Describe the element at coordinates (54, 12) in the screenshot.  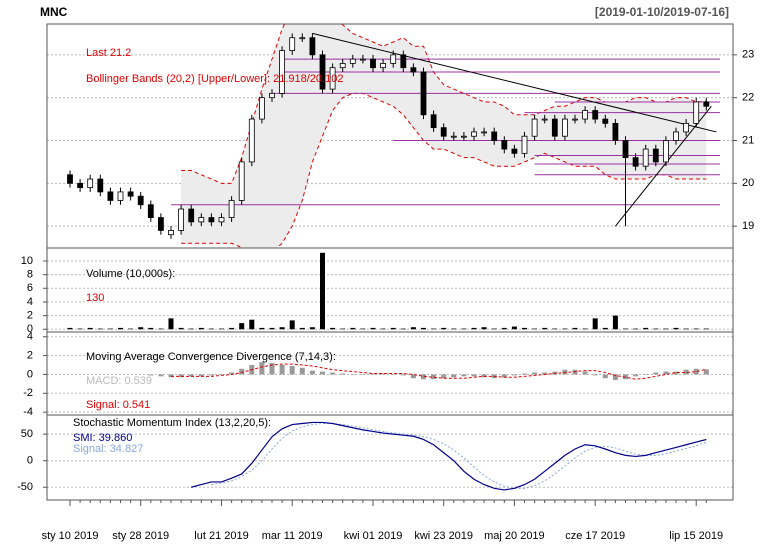
I see `chart-title: MNC` at that location.